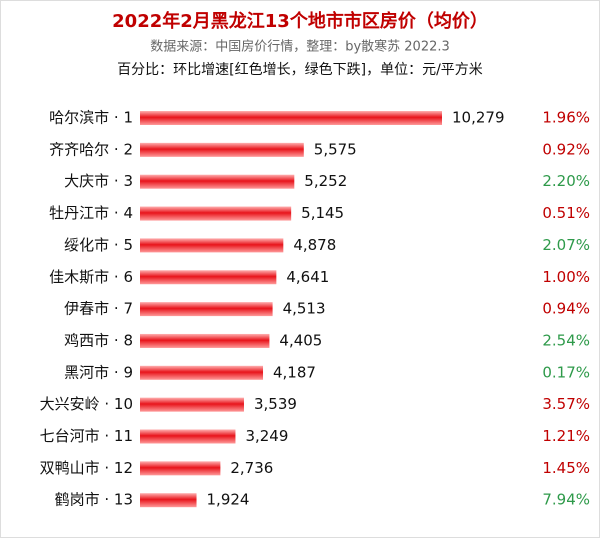 This screenshot has height=538, width=600. What do you see at coordinates (566, 245) in the screenshot?
I see `change-label: 2.07%` at bounding box center [566, 245].